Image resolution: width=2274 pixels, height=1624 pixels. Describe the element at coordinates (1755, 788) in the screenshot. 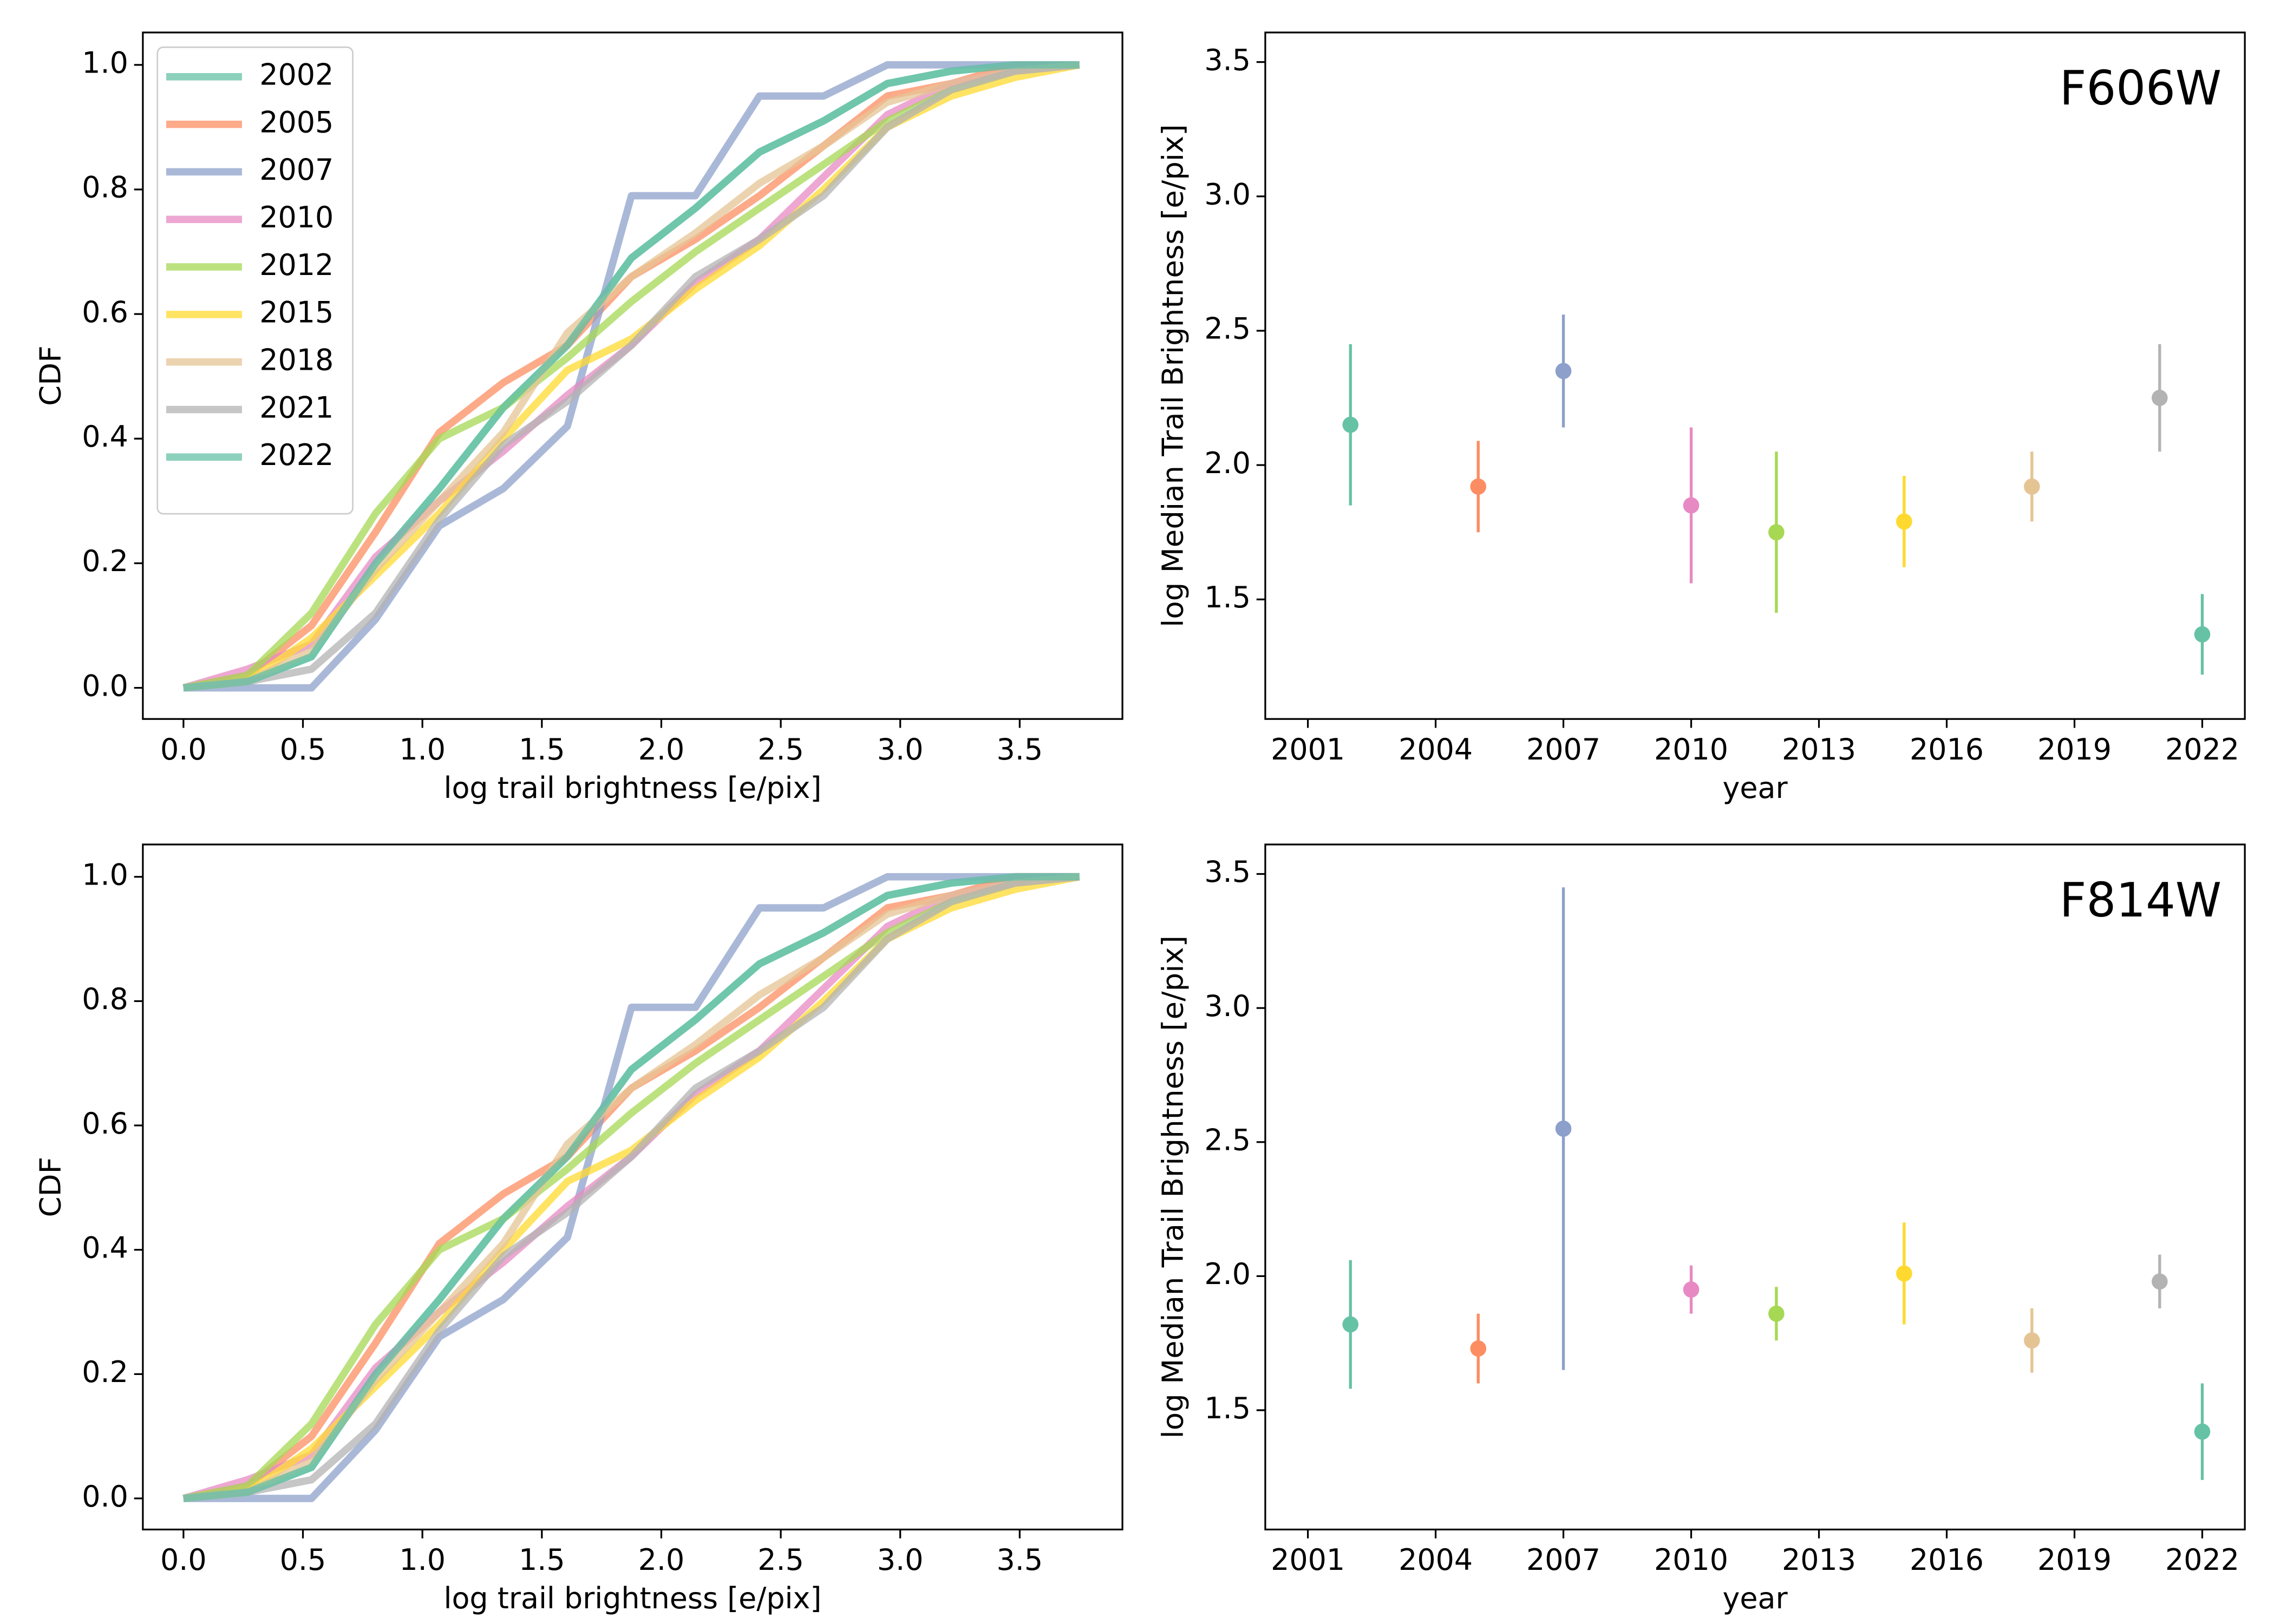

I see `x-axis-label: year` at that location.